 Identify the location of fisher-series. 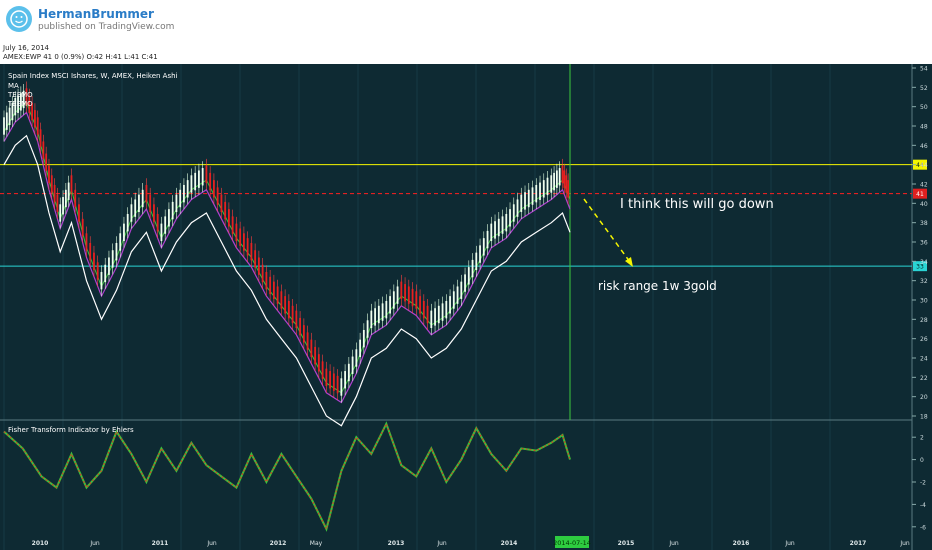
(287, 476).